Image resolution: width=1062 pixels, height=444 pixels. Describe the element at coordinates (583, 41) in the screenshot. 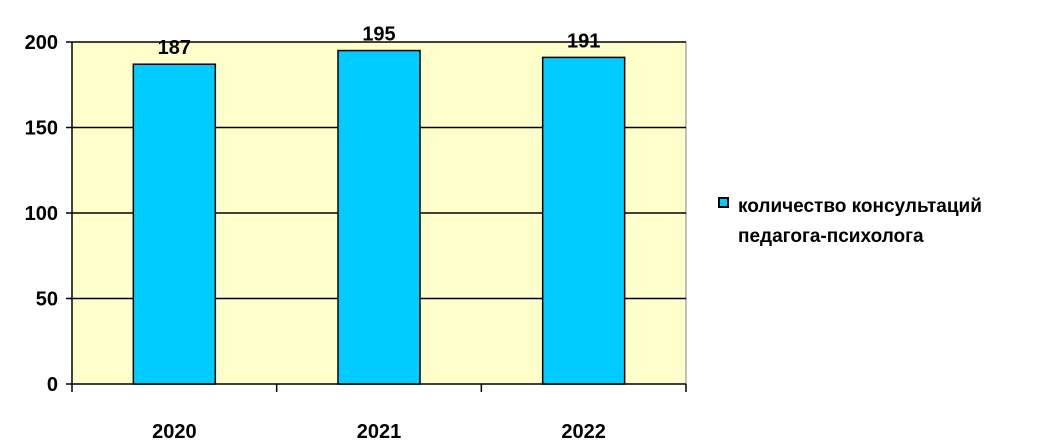

I see `data-label: 191` at that location.